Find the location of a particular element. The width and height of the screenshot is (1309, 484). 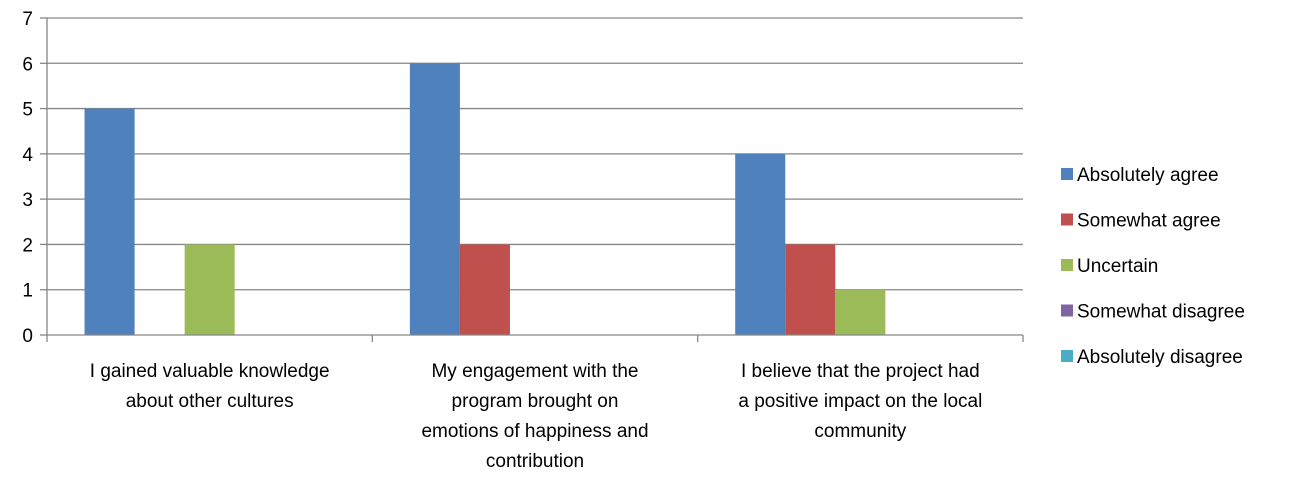

y-tick-label: 7 is located at coordinates (27, 19).